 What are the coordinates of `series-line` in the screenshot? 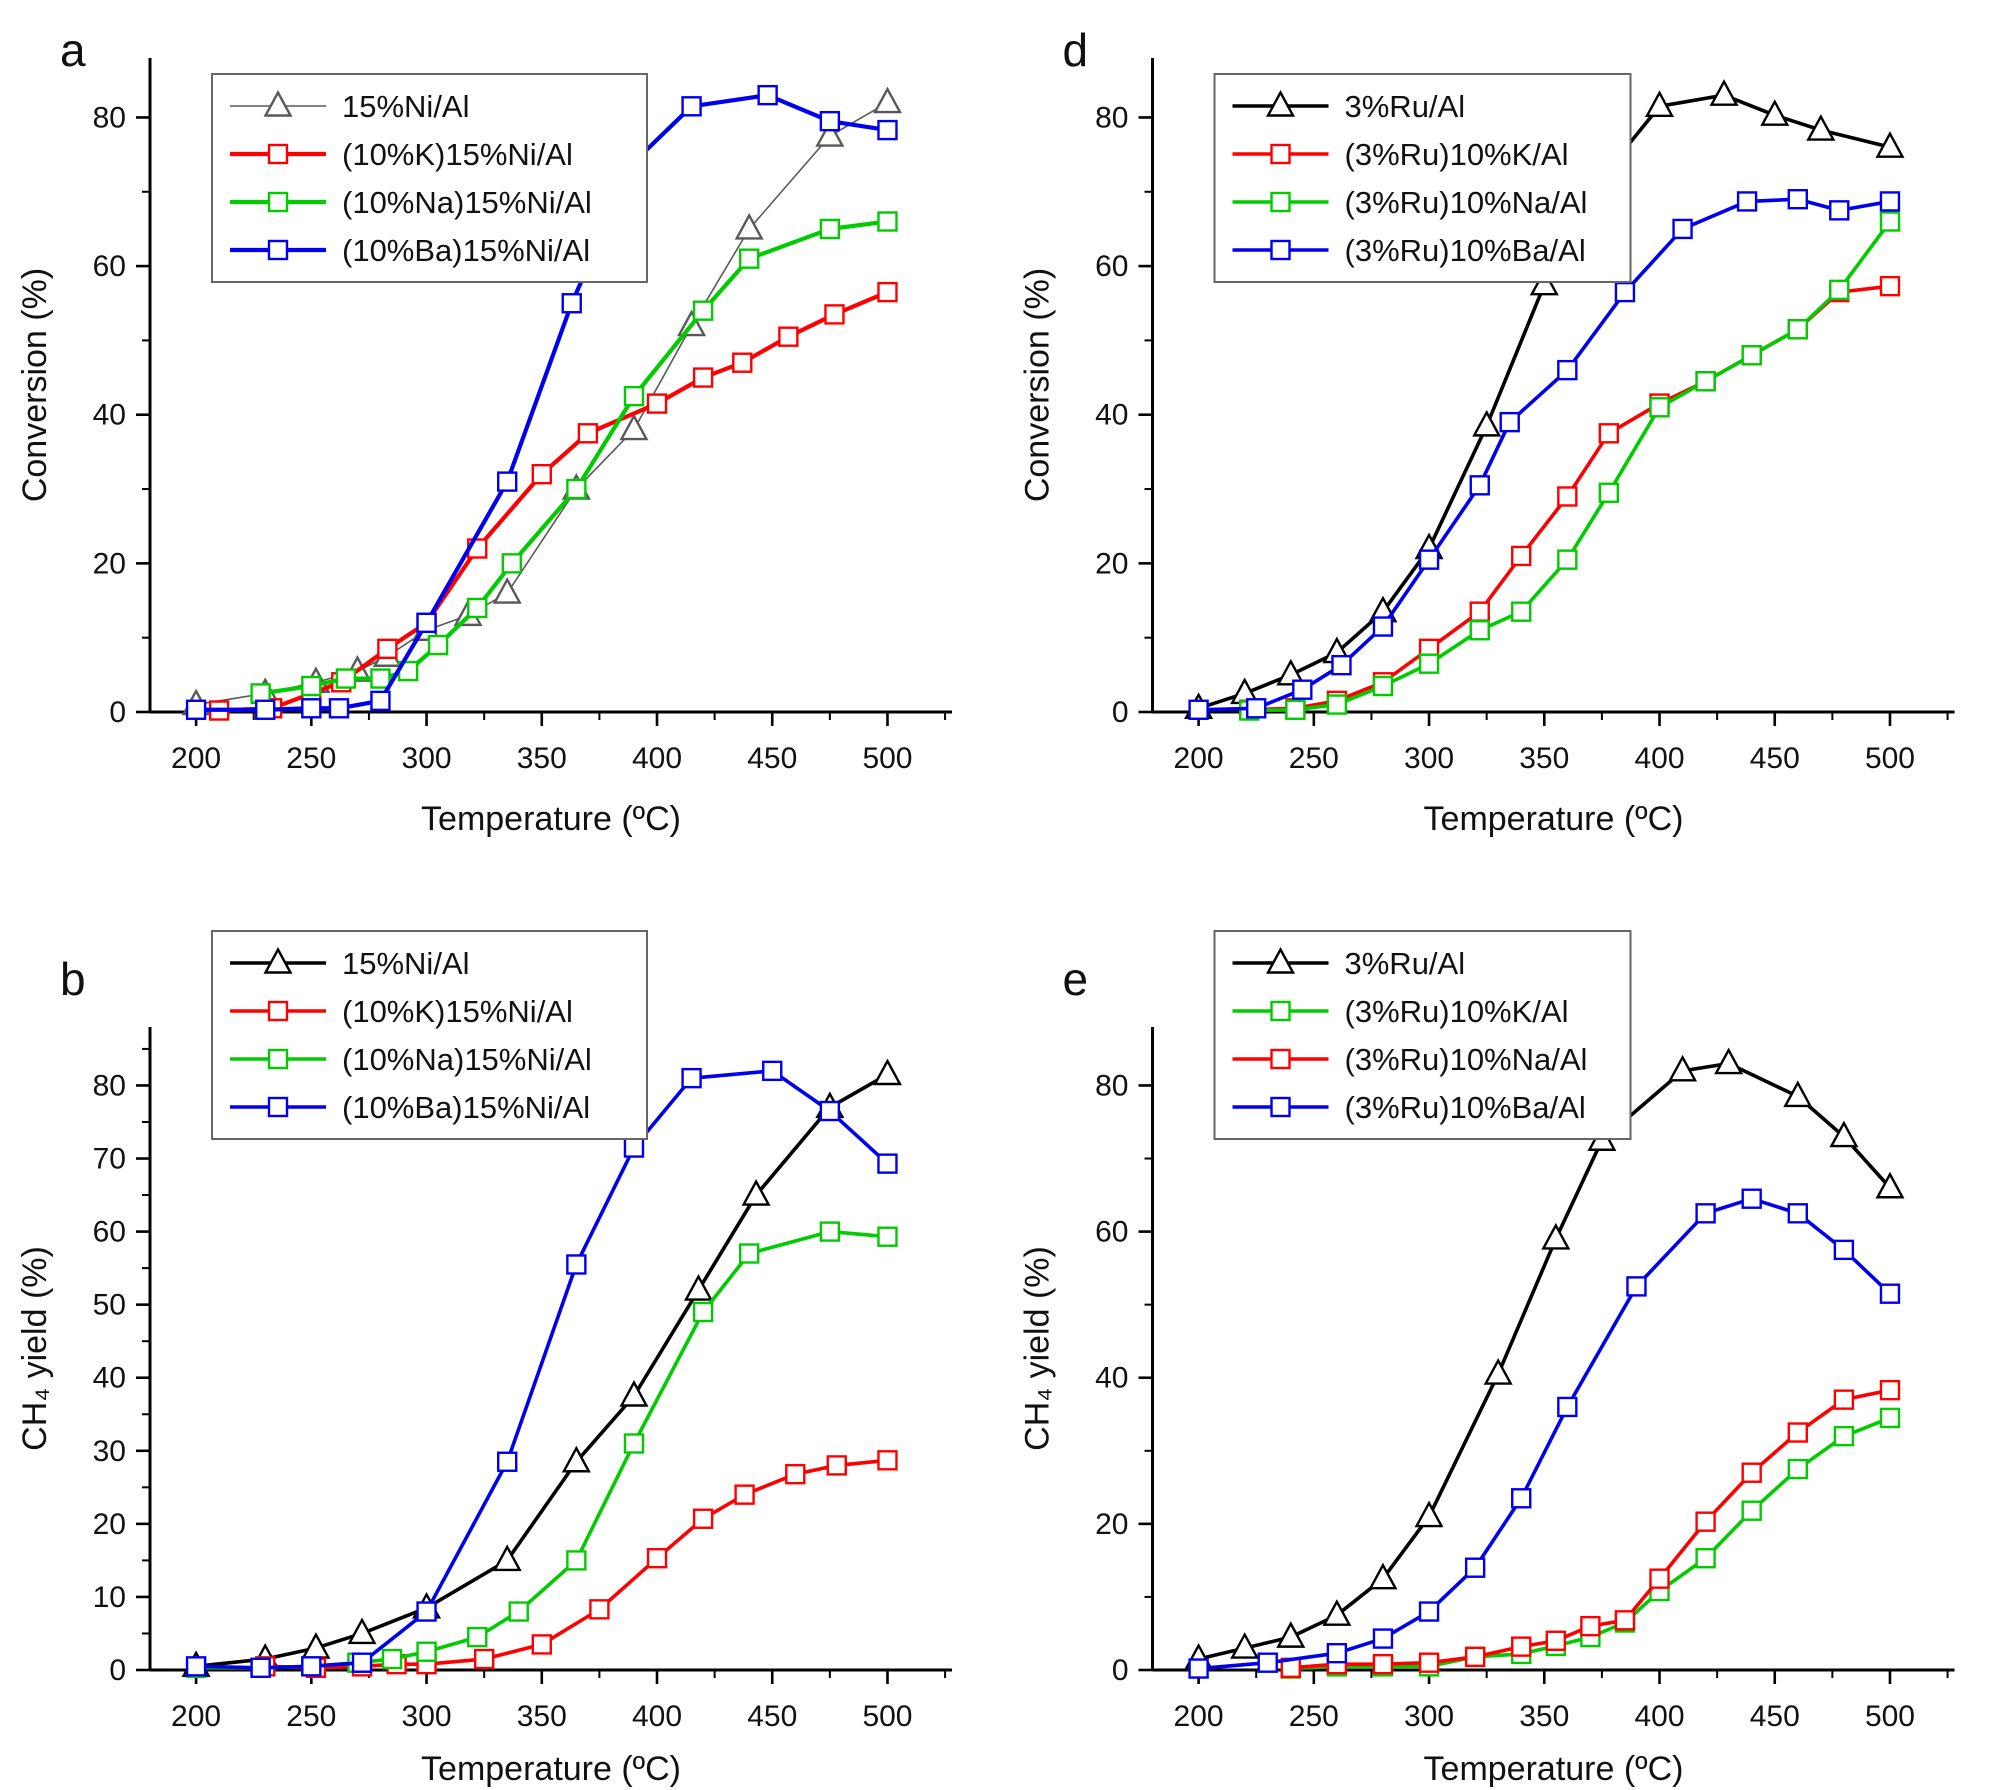 It's located at (574, 457).